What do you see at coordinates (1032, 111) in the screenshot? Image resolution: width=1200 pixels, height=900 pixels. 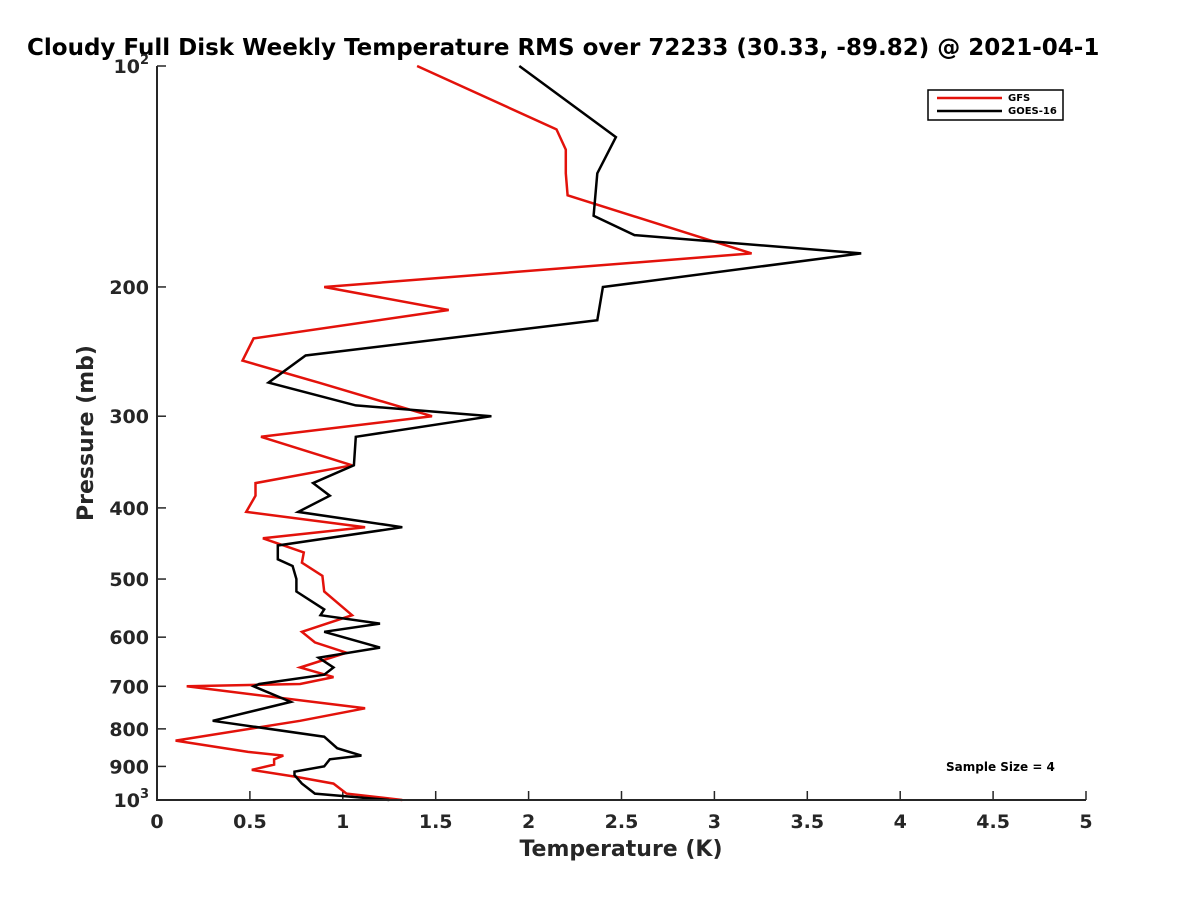 I see `legend-label-goes16: GOES-16` at bounding box center [1032, 111].